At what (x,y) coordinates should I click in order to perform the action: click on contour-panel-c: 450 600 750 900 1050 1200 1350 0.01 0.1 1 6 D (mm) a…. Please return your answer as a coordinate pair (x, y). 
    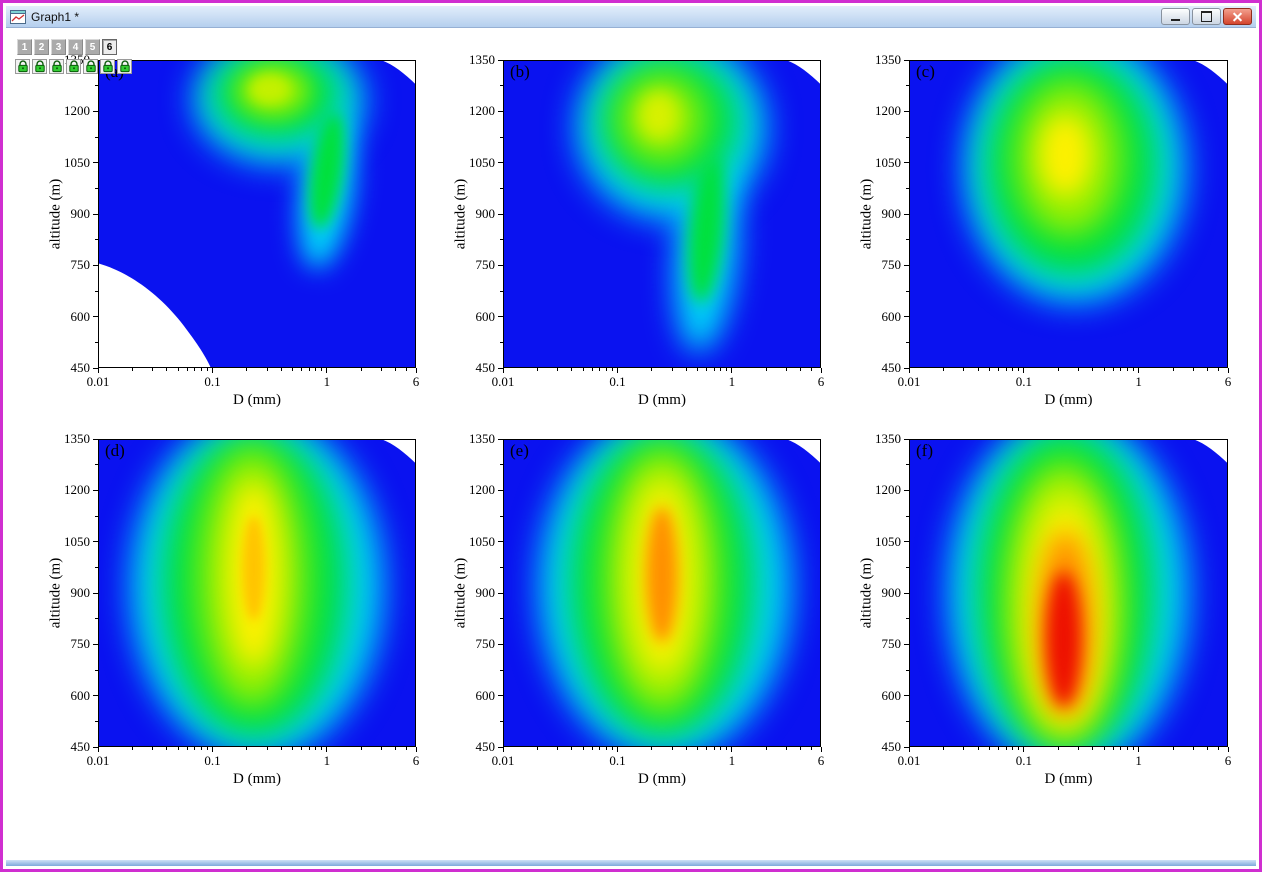
    Looking at the image, I should click on (1045, 230).